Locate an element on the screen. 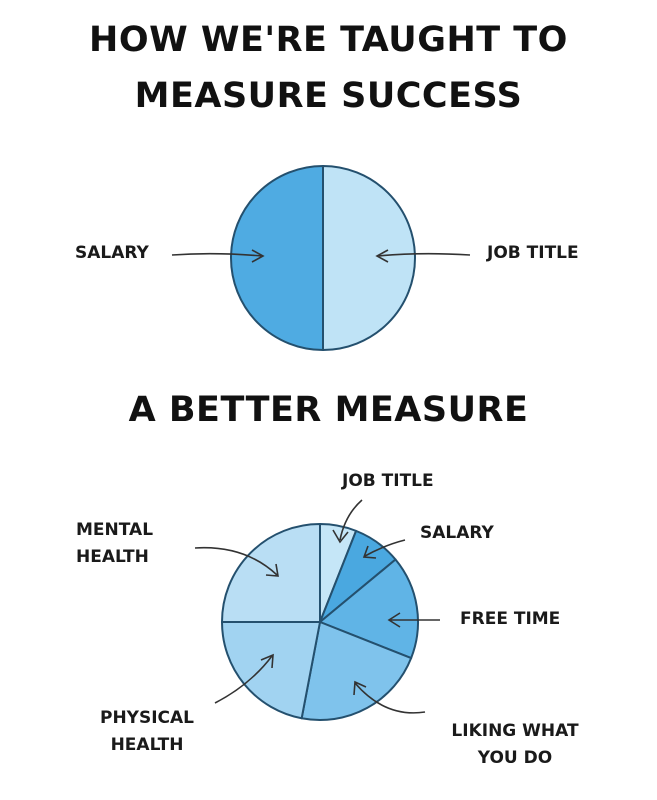 The image size is (657, 800). label-liking: LIKING WHAT YOU DO is located at coordinates (515, 744).